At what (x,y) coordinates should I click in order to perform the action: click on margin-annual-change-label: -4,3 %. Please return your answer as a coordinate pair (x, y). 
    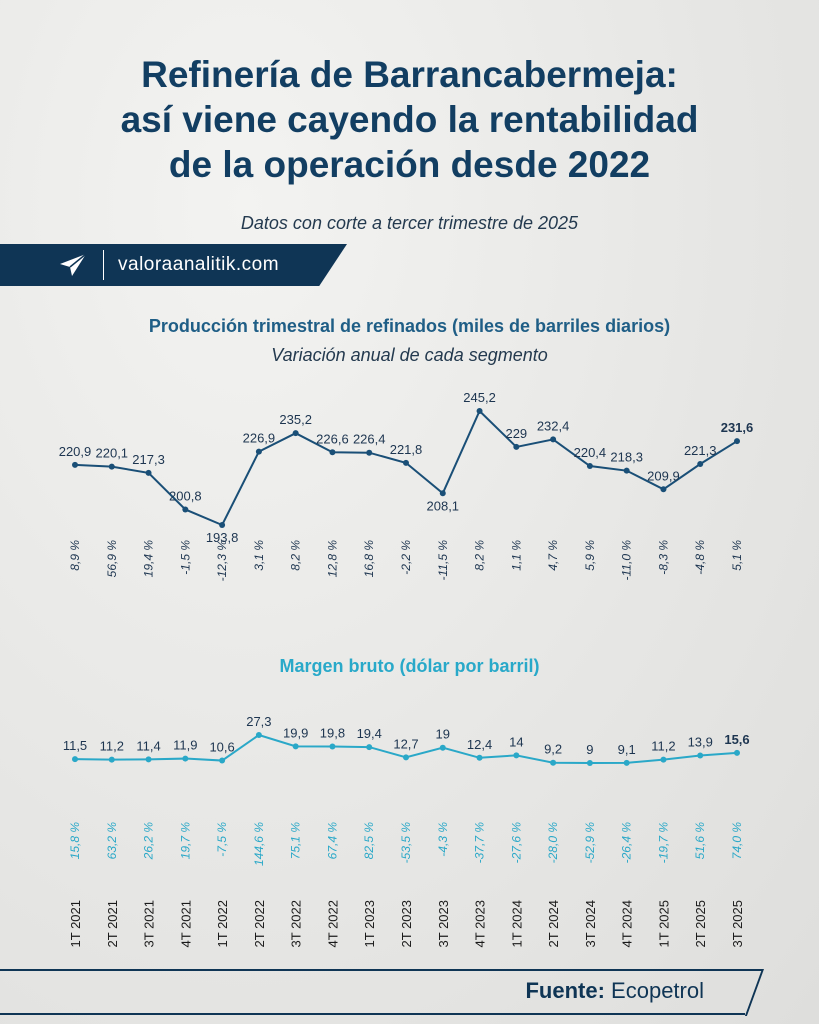
    Looking at the image, I should click on (443, 839).